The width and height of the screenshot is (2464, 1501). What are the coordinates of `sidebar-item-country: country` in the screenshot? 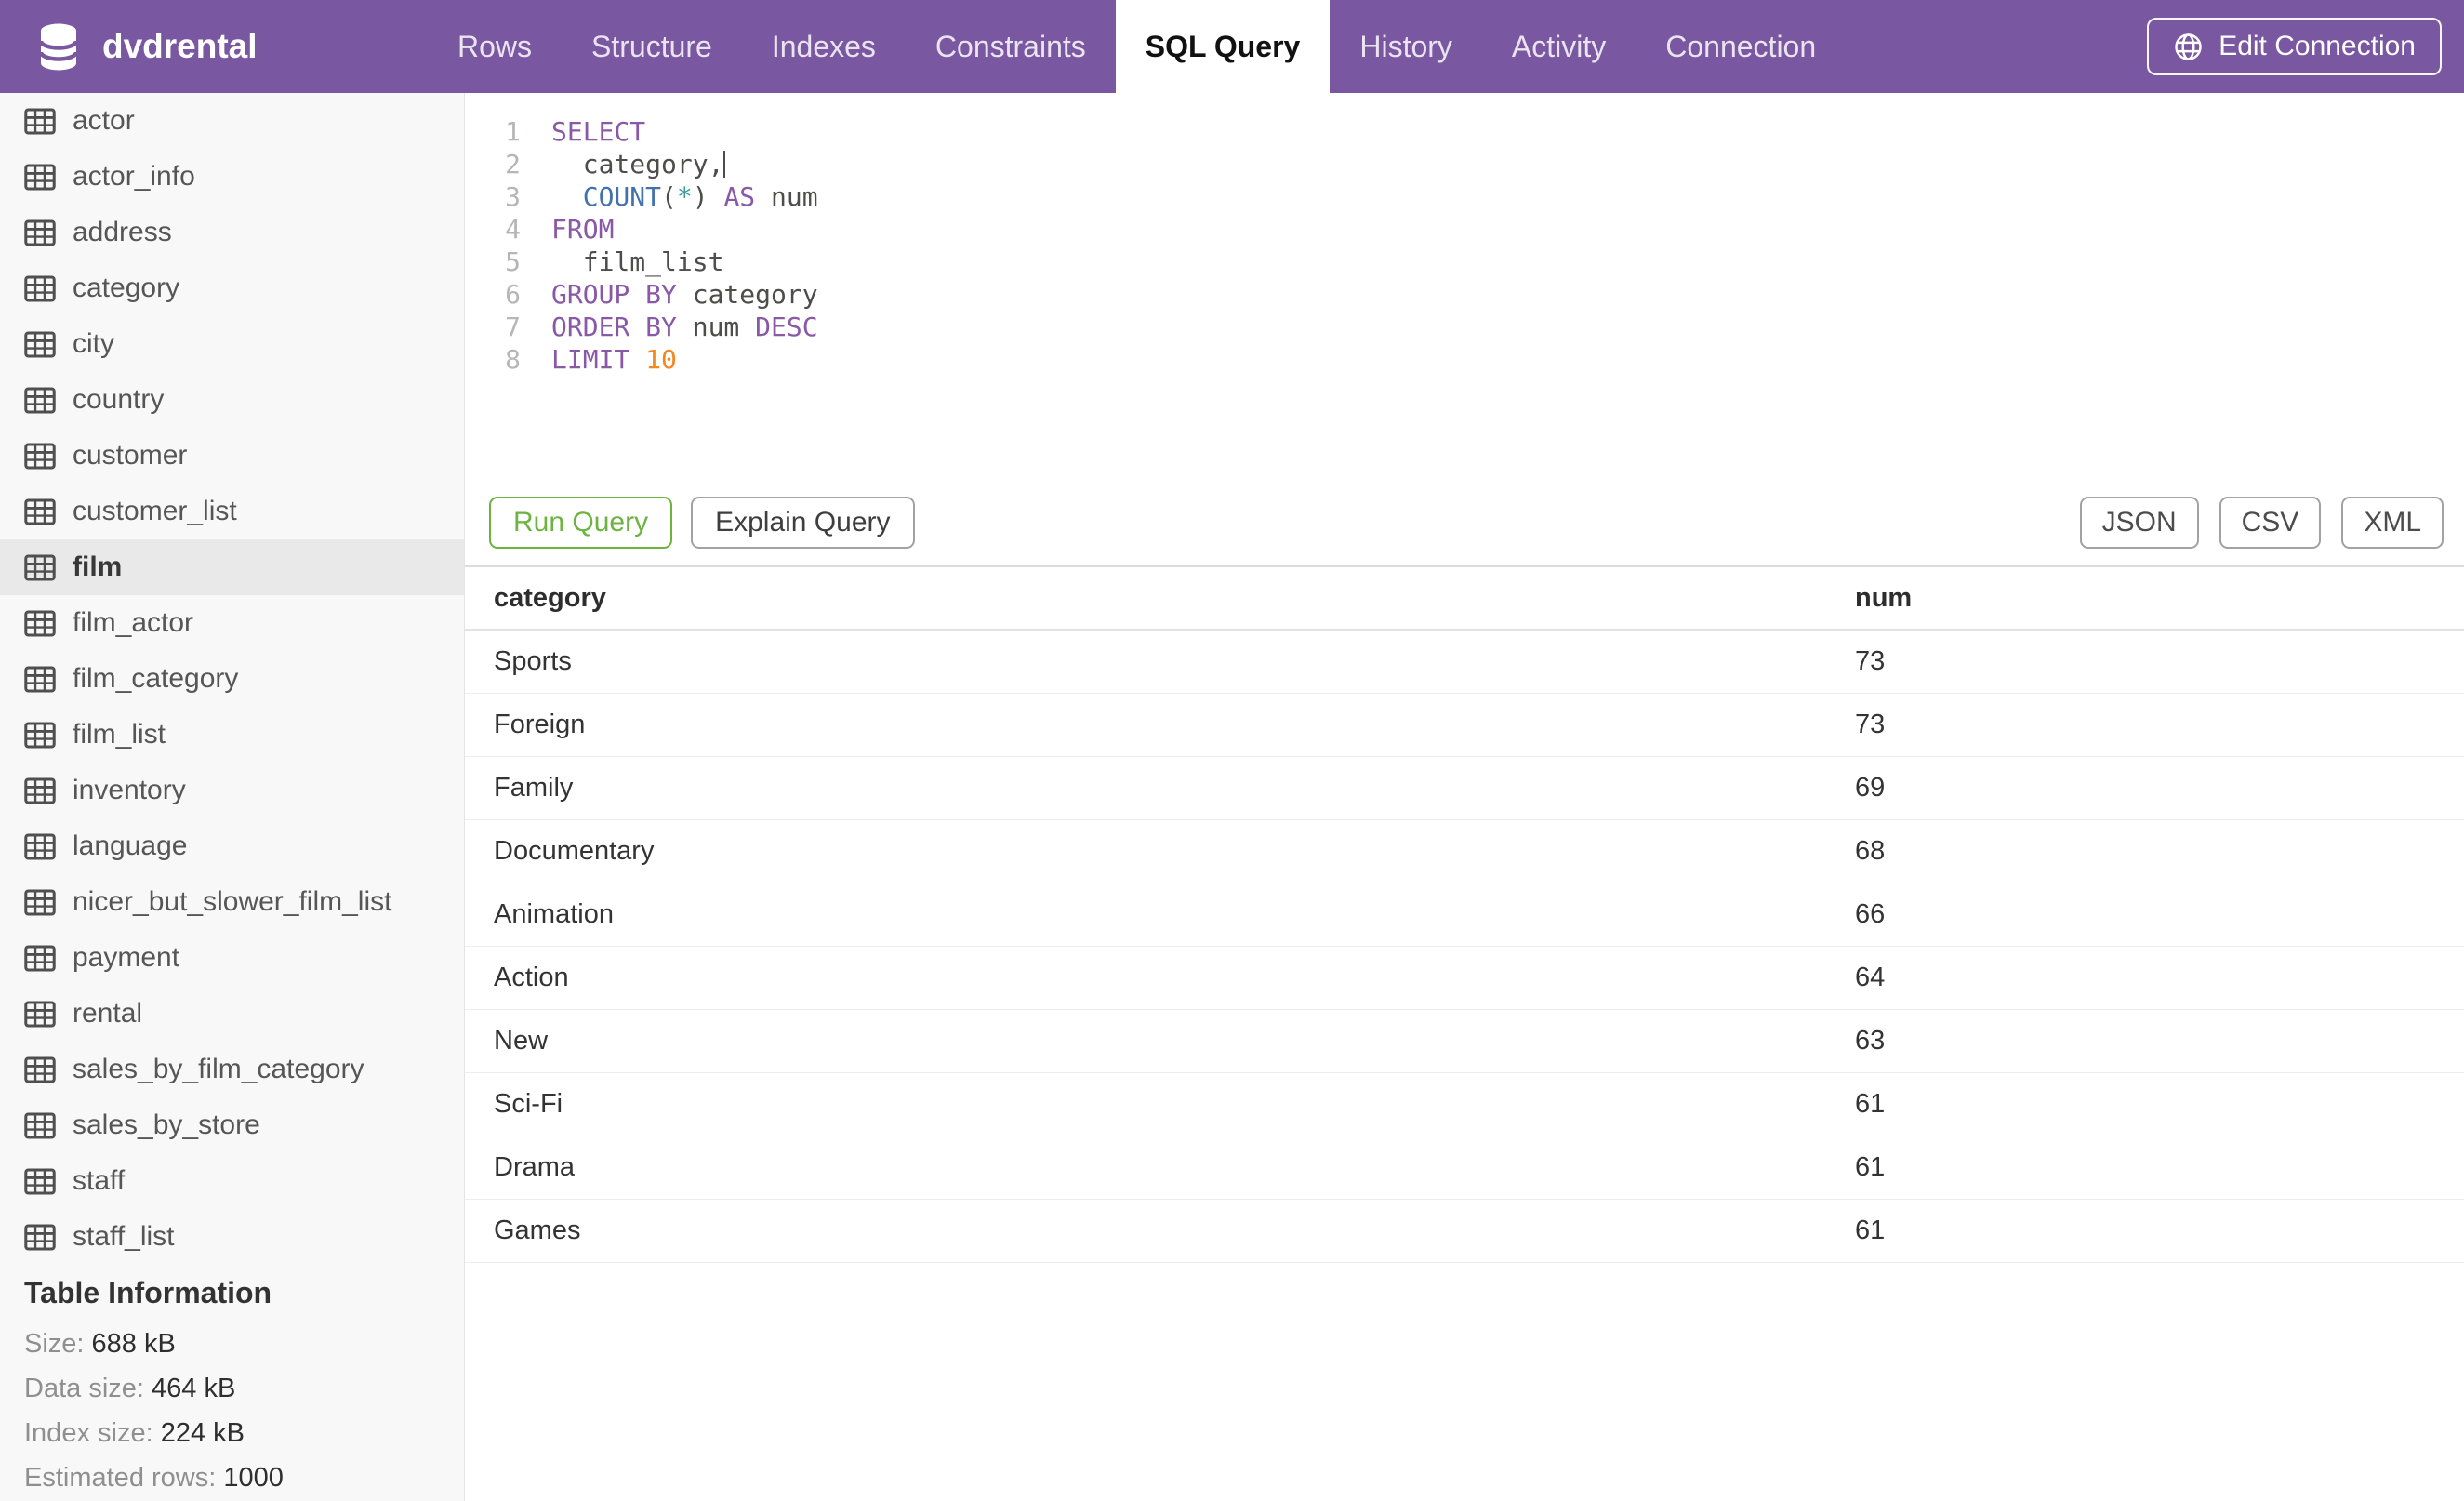 It's located at (232, 400).